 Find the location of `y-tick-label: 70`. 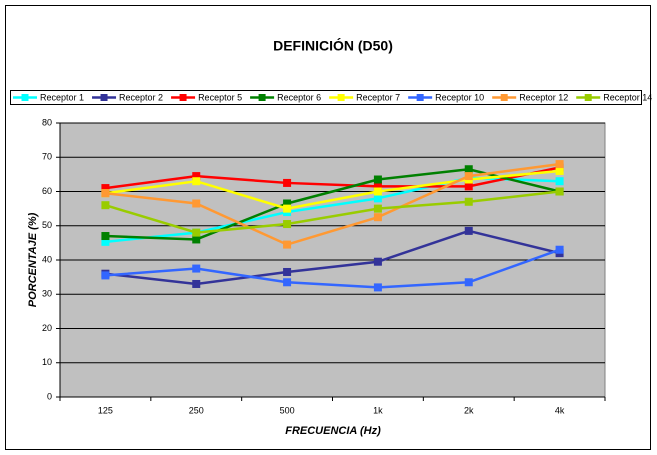

y-tick-label: 70 is located at coordinates (47, 157).